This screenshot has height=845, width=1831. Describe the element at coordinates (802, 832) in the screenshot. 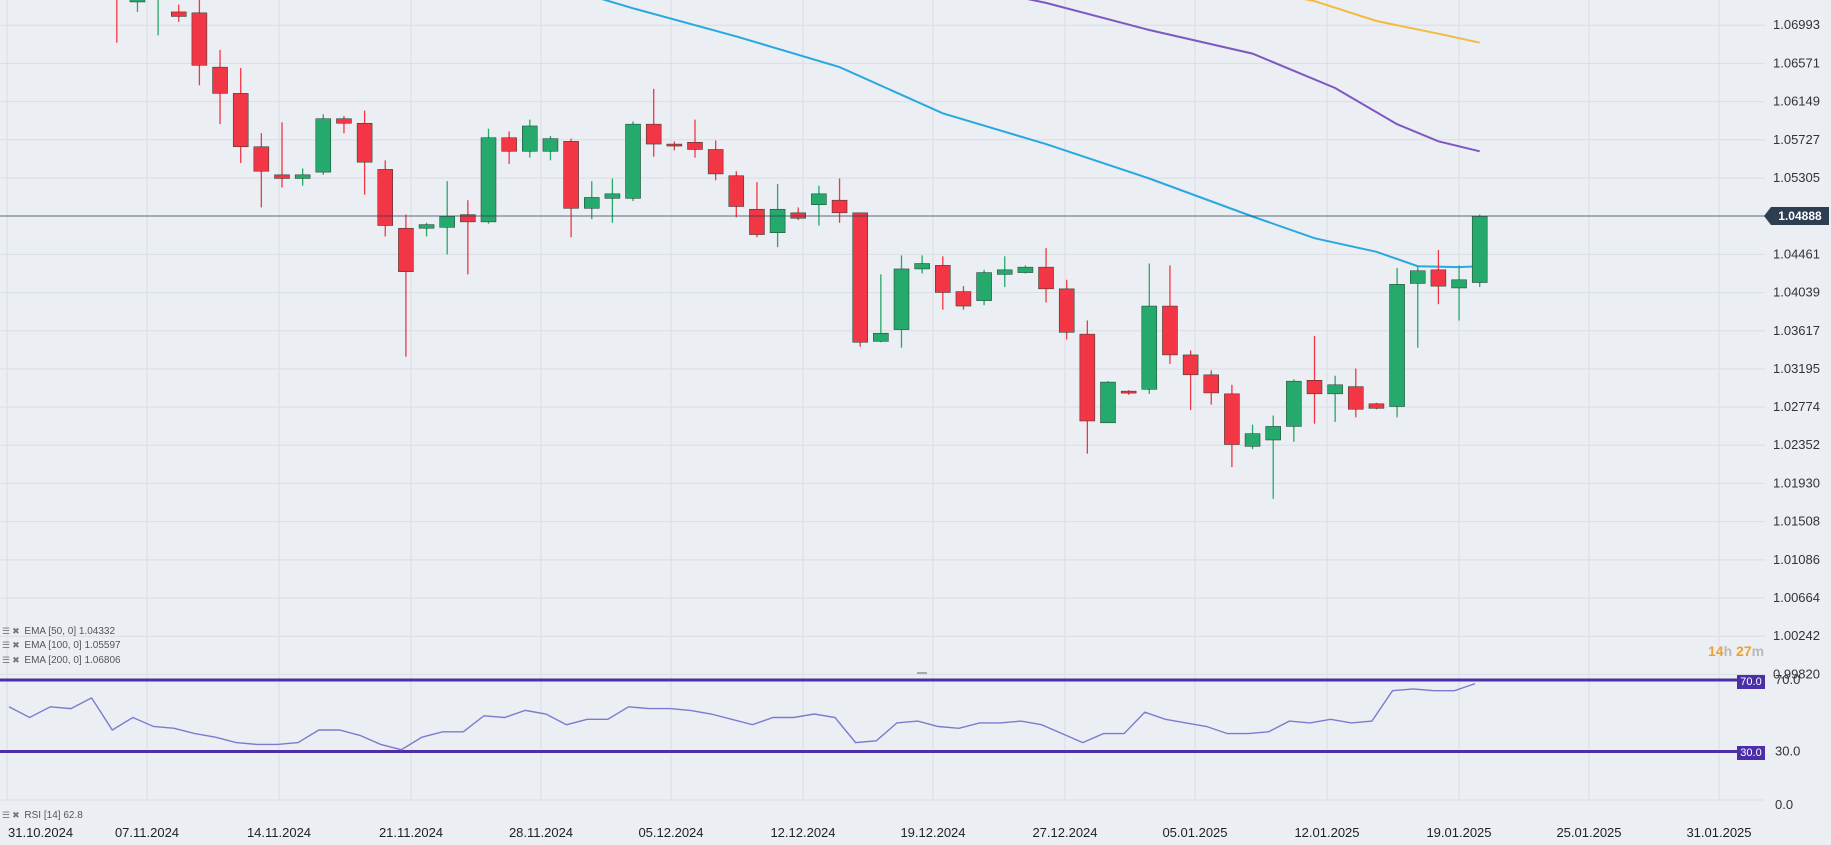

I see `date-label: 12.12.2024` at that location.